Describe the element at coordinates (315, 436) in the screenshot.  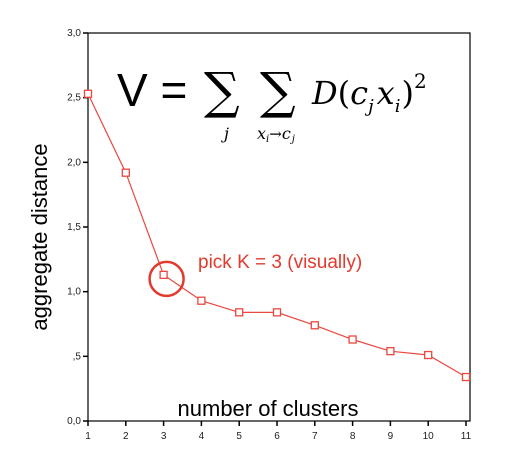
I see `x-tick-label: 7` at that location.